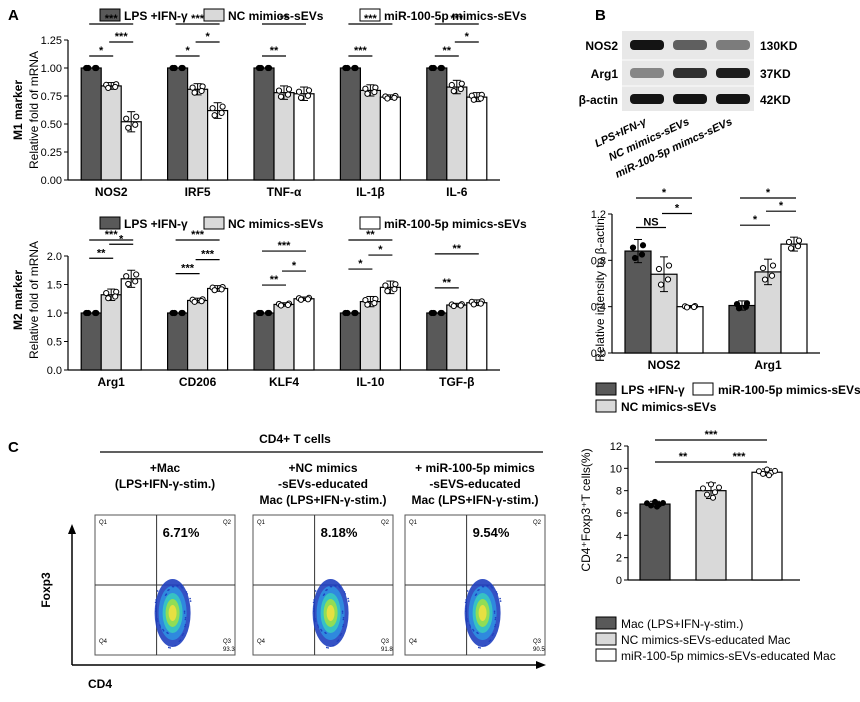 The image size is (860, 702). I want to click on x-category-label: Arg1, so click(768, 365).